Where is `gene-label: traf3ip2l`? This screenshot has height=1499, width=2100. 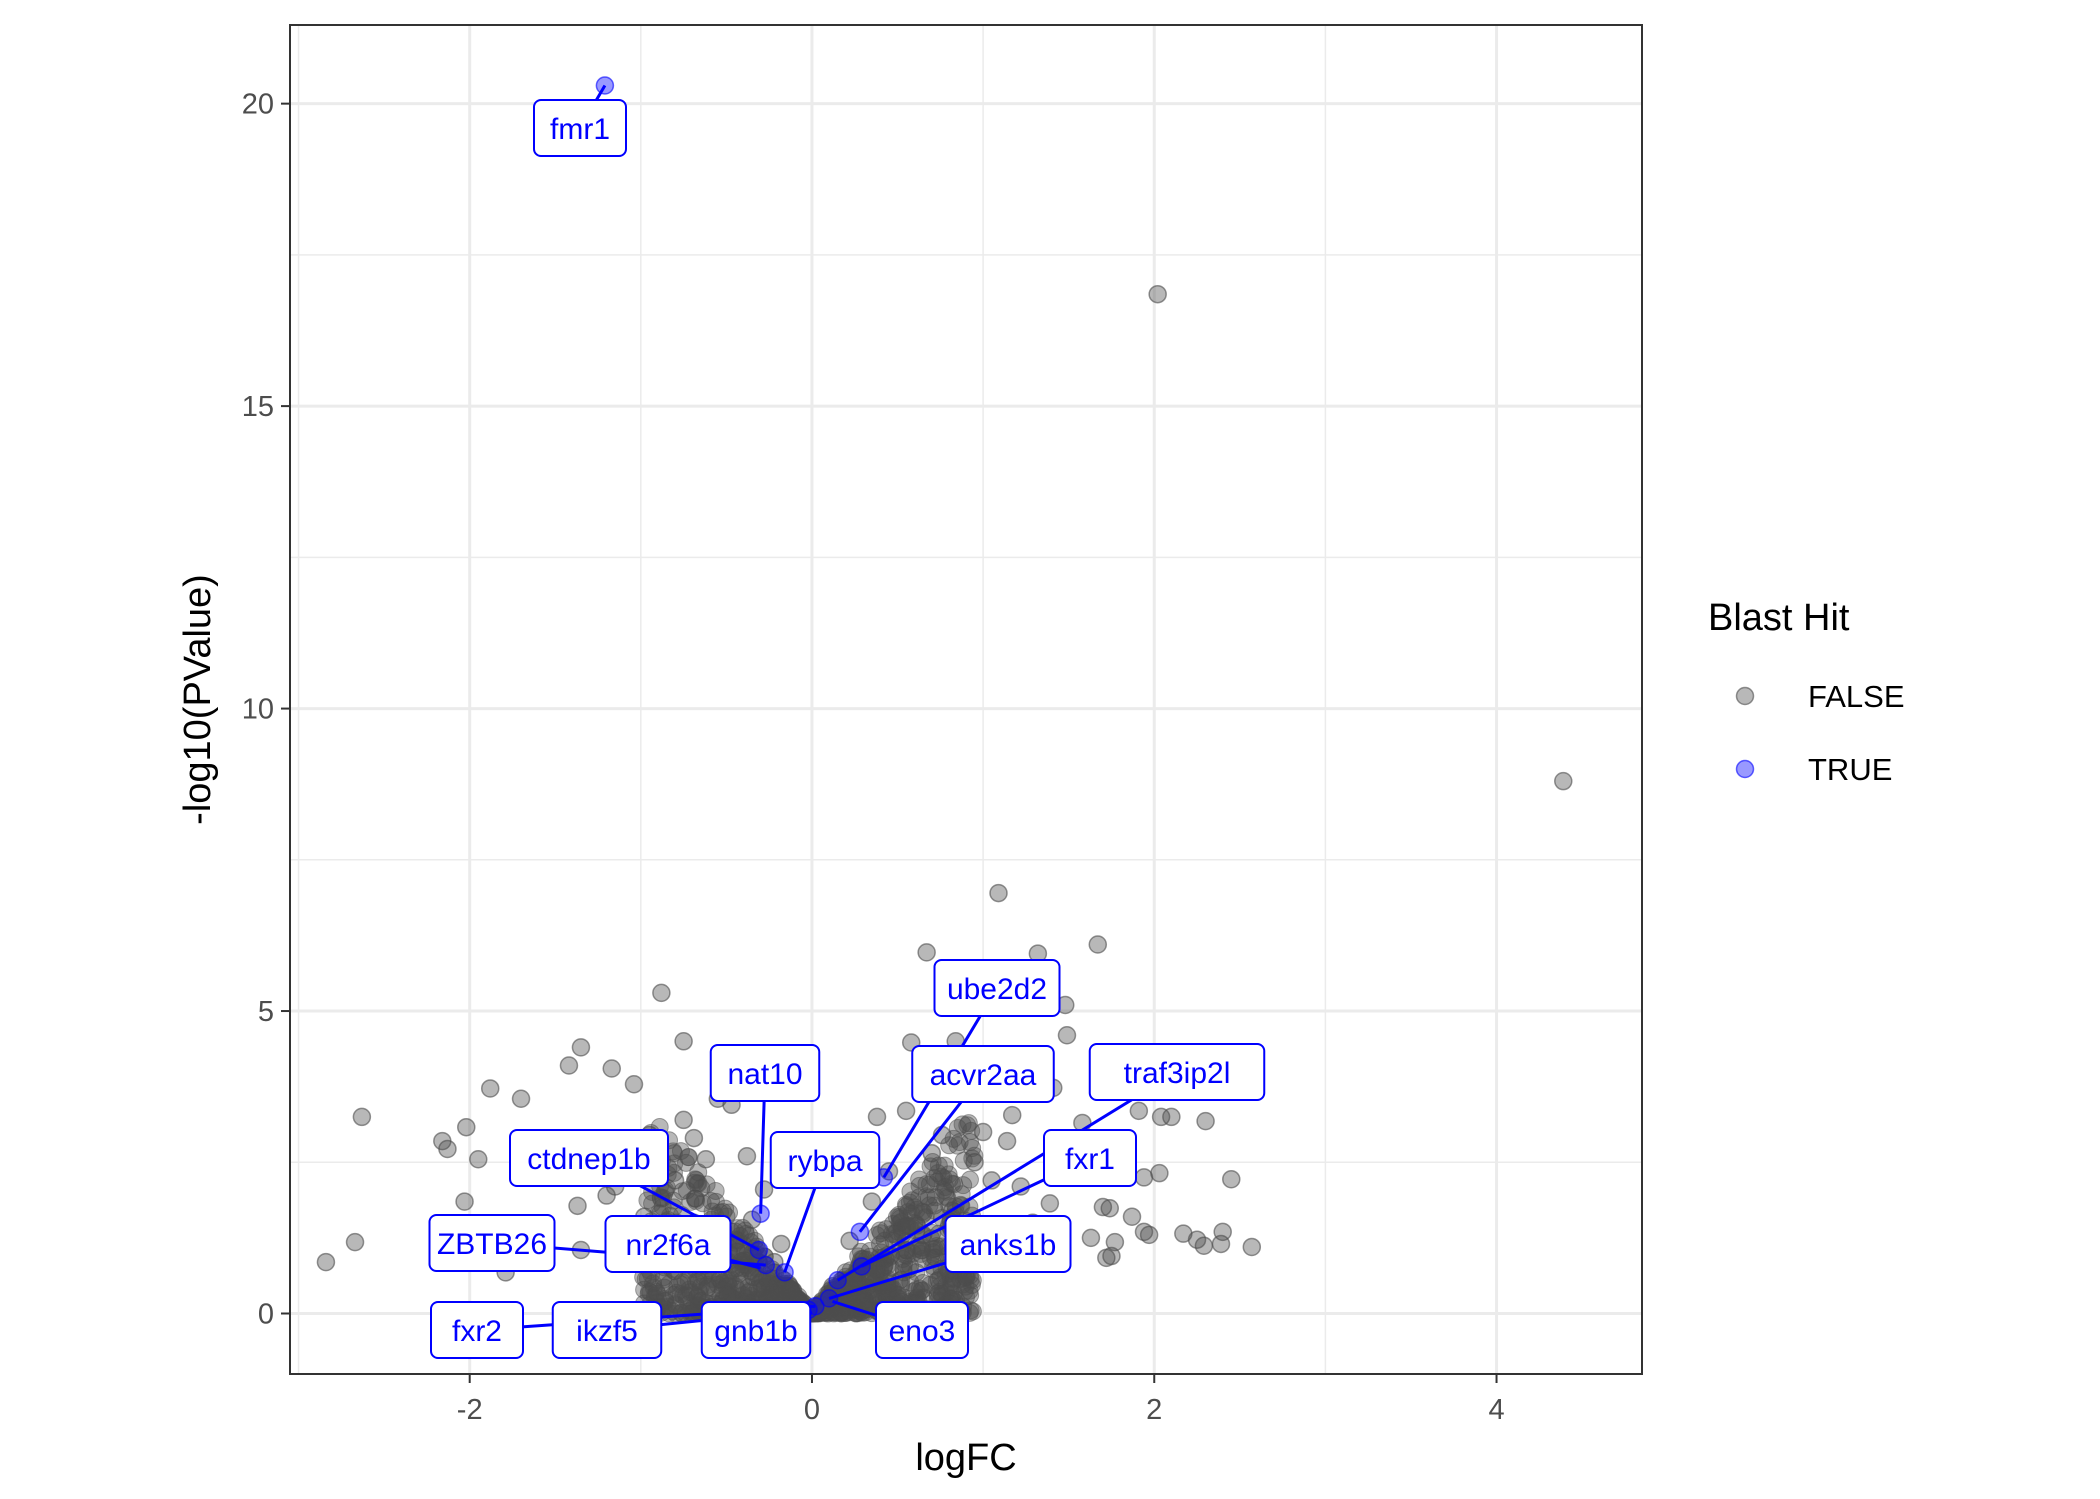 gene-label: traf3ip2l is located at coordinates (1177, 1073).